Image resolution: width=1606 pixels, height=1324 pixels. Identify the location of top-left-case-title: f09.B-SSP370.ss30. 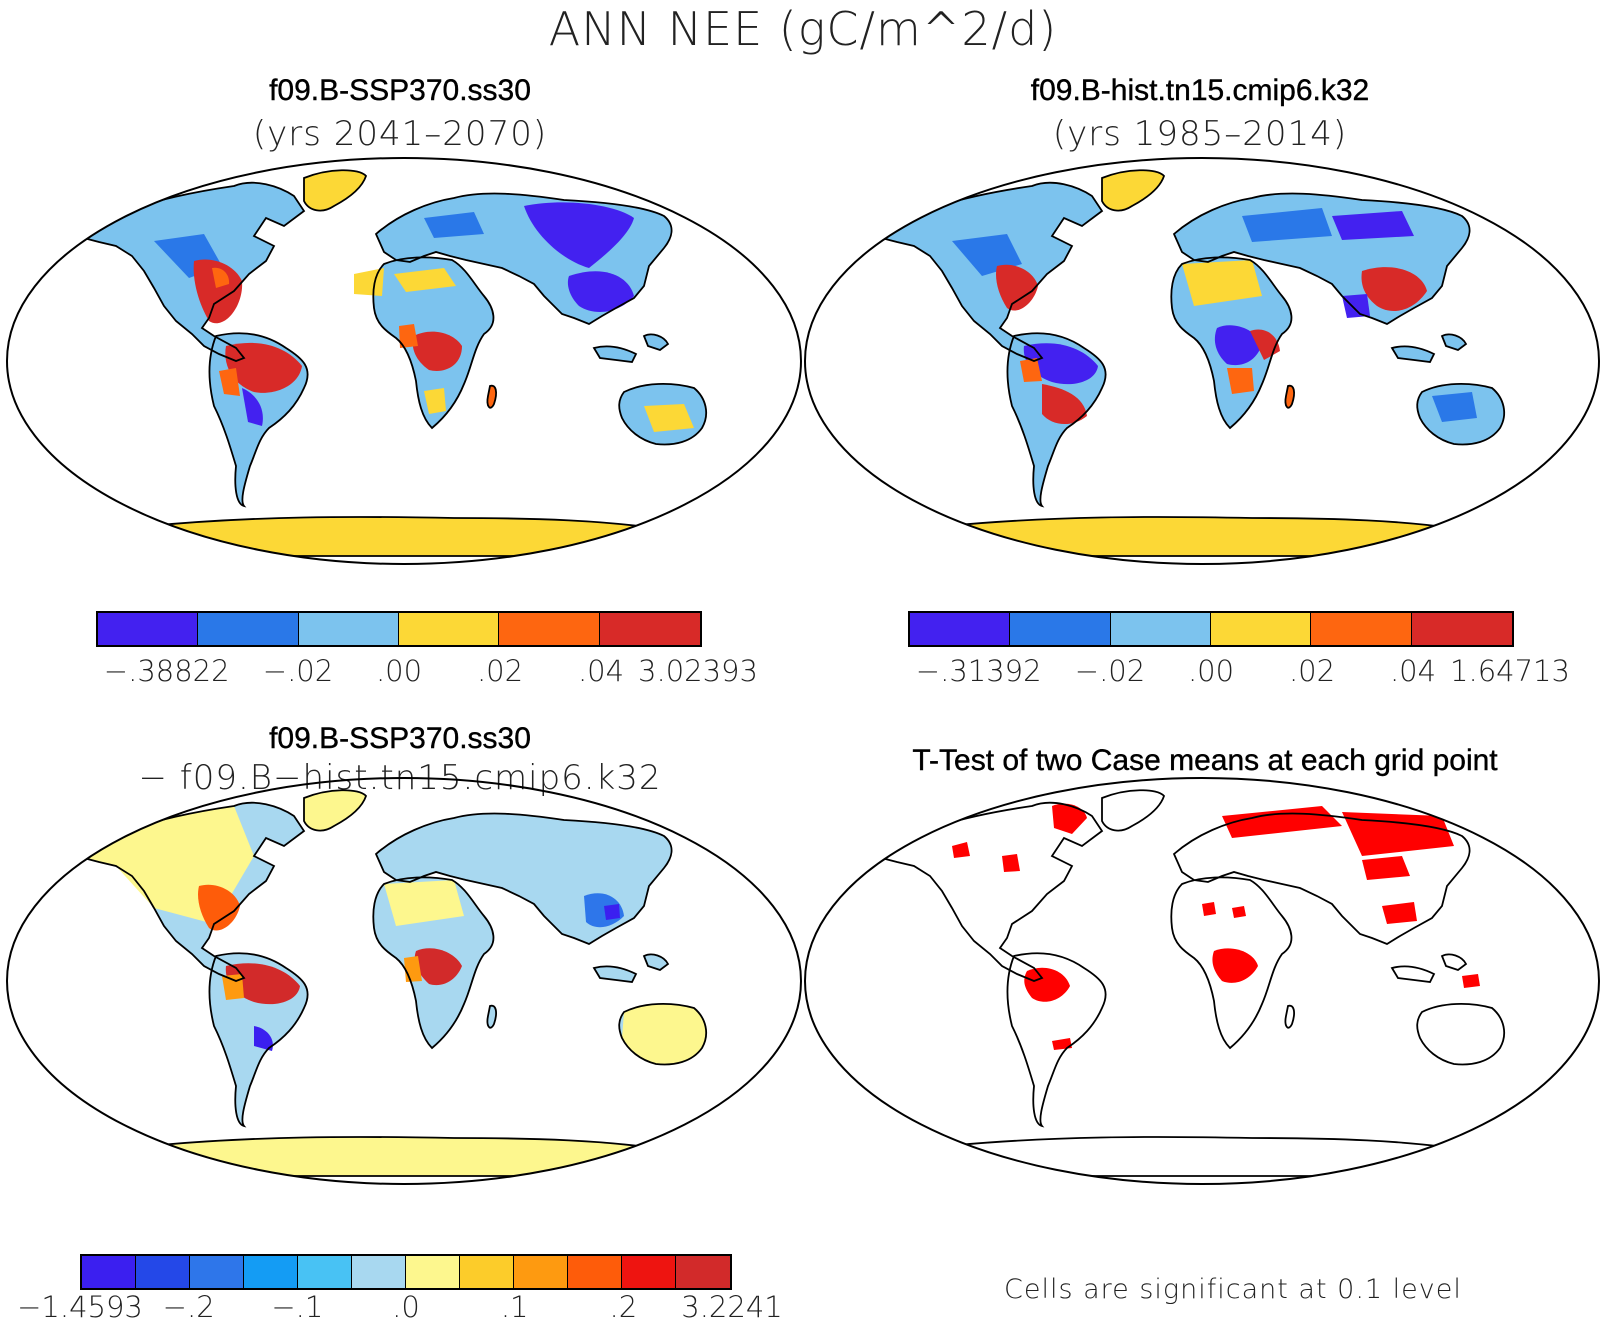
(400, 90).